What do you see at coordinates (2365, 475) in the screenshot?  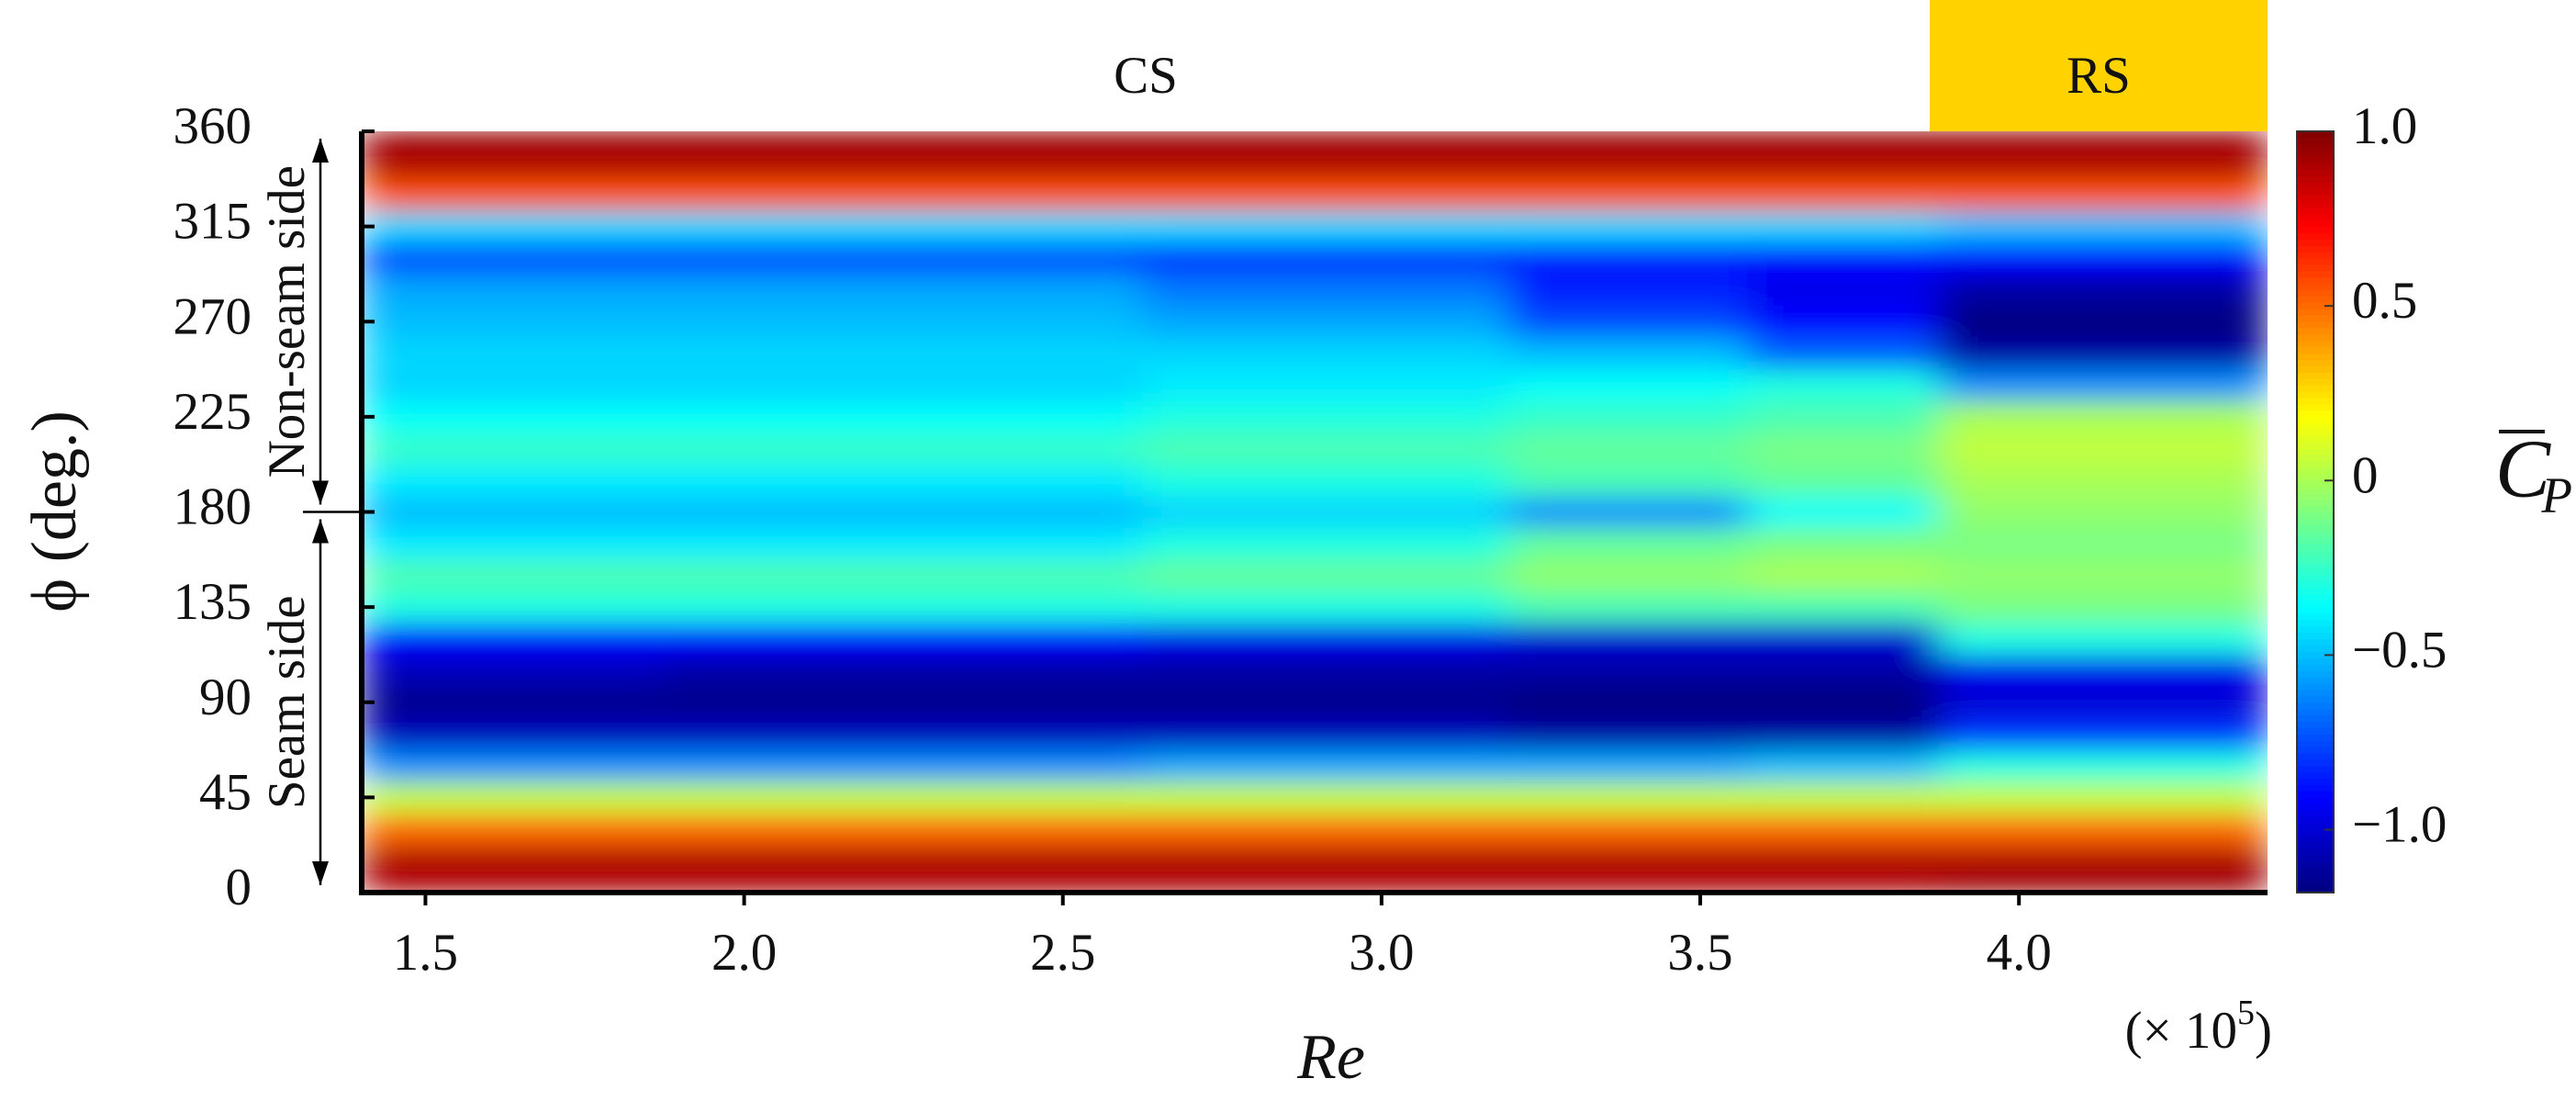 I see `colorbar-tick-label: 0` at bounding box center [2365, 475].